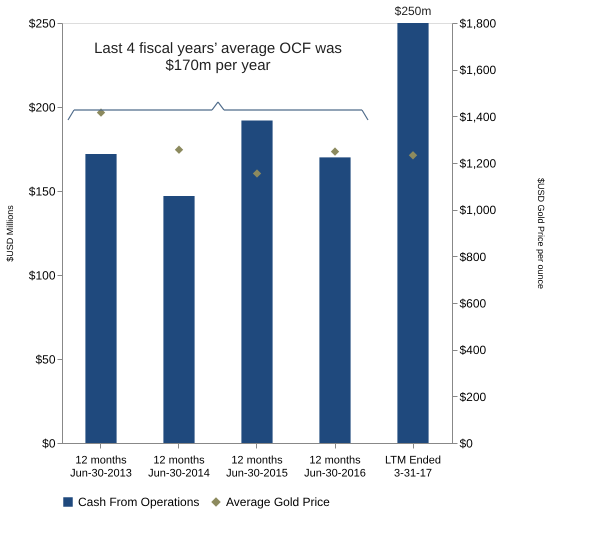  What do you see at coordinates (101, 467) in the screenshot?
I see `x-tick-label: 12 months Jun-30-2013` at bounding box center [101, 467].